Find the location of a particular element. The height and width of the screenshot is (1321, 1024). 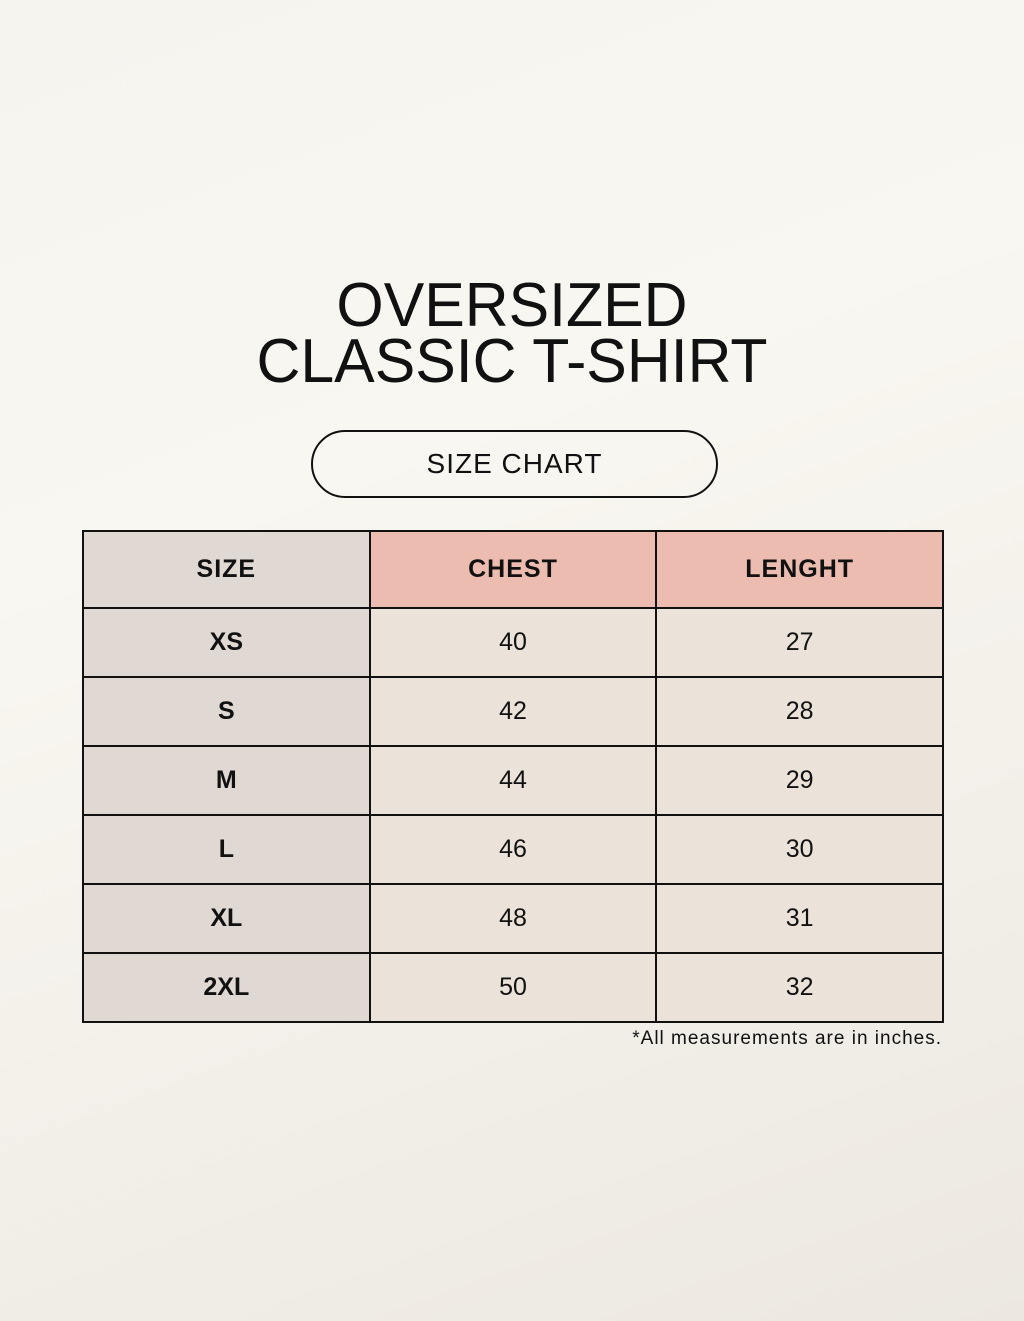

title-line-1: OVERSIZED is located at coordinates (512, 305).